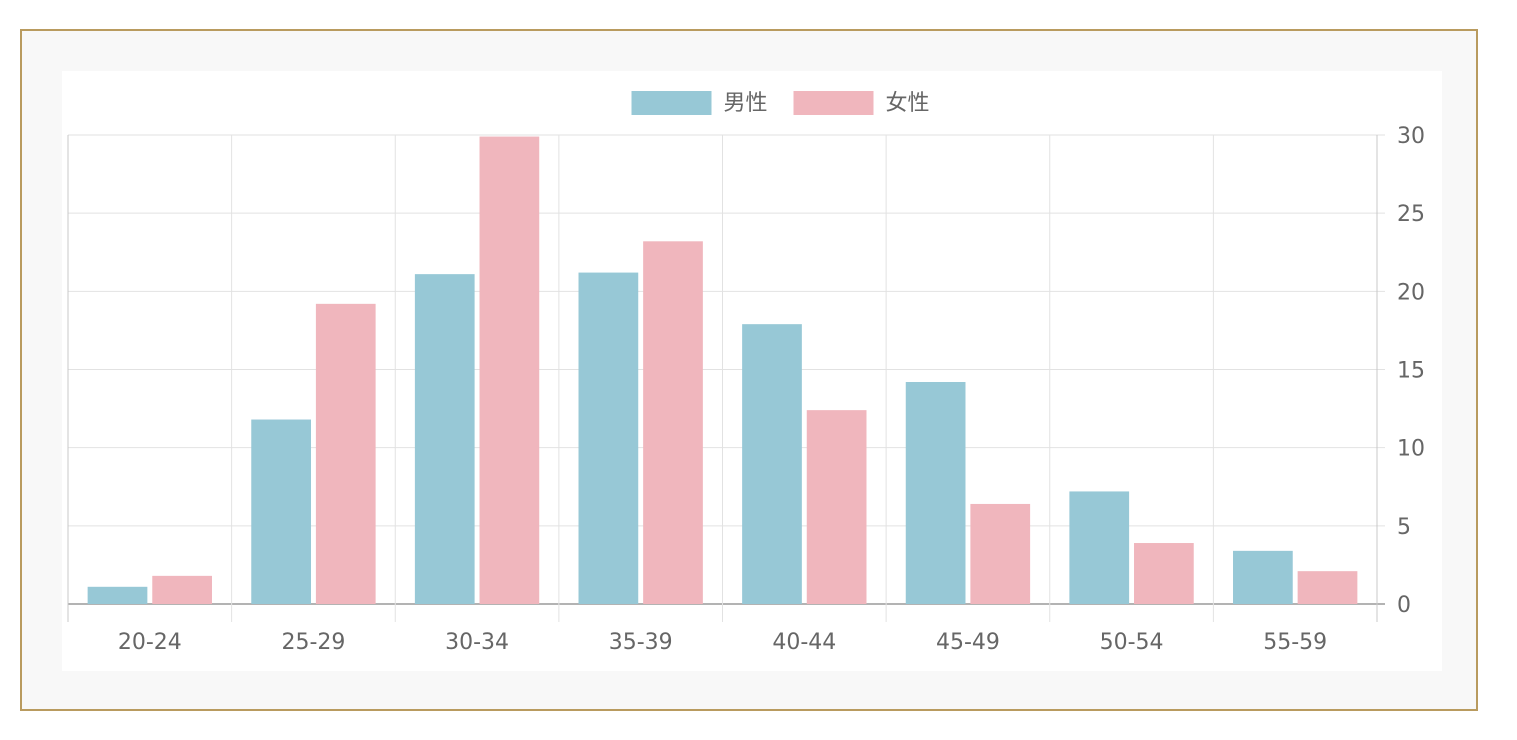 This screenshot has width=1517, height=740. What do you see at coordinates (780, 103) in the screenshot?
I see `legend: 男性 女性` at bounding box center [780, 103].